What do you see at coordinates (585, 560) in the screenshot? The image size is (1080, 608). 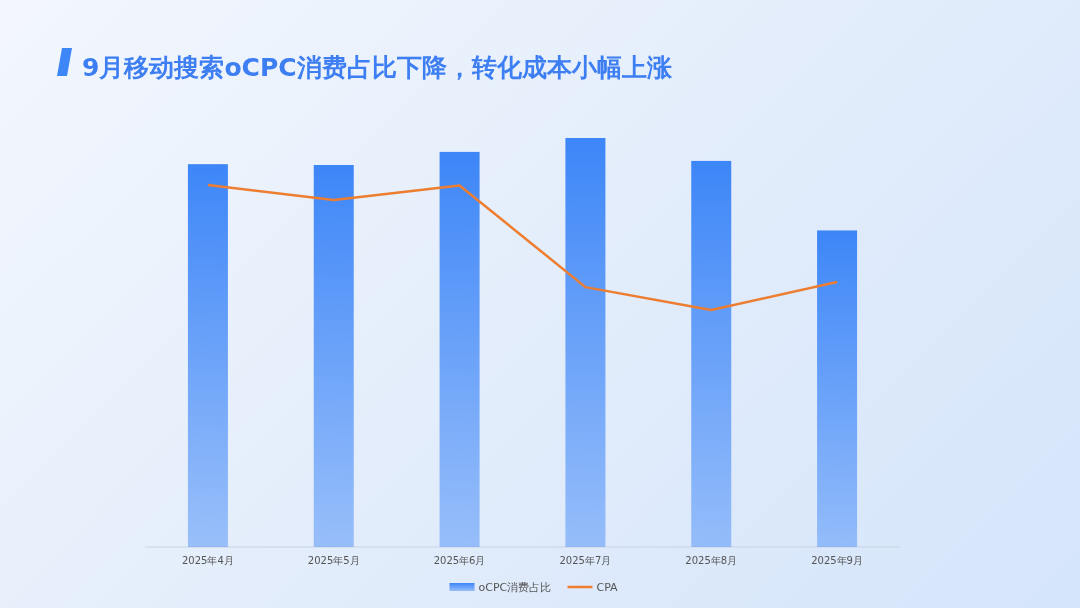 I see `x-tick-label: 2025年7月` at bounding box center [585, 560].